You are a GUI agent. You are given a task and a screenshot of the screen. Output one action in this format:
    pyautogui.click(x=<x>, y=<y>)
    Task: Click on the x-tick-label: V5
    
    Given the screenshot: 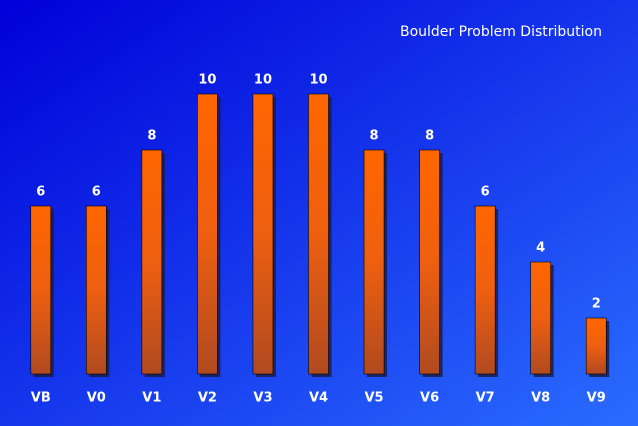 What is the action you would take?
    pyautogui.click(x=373, y=398)
    